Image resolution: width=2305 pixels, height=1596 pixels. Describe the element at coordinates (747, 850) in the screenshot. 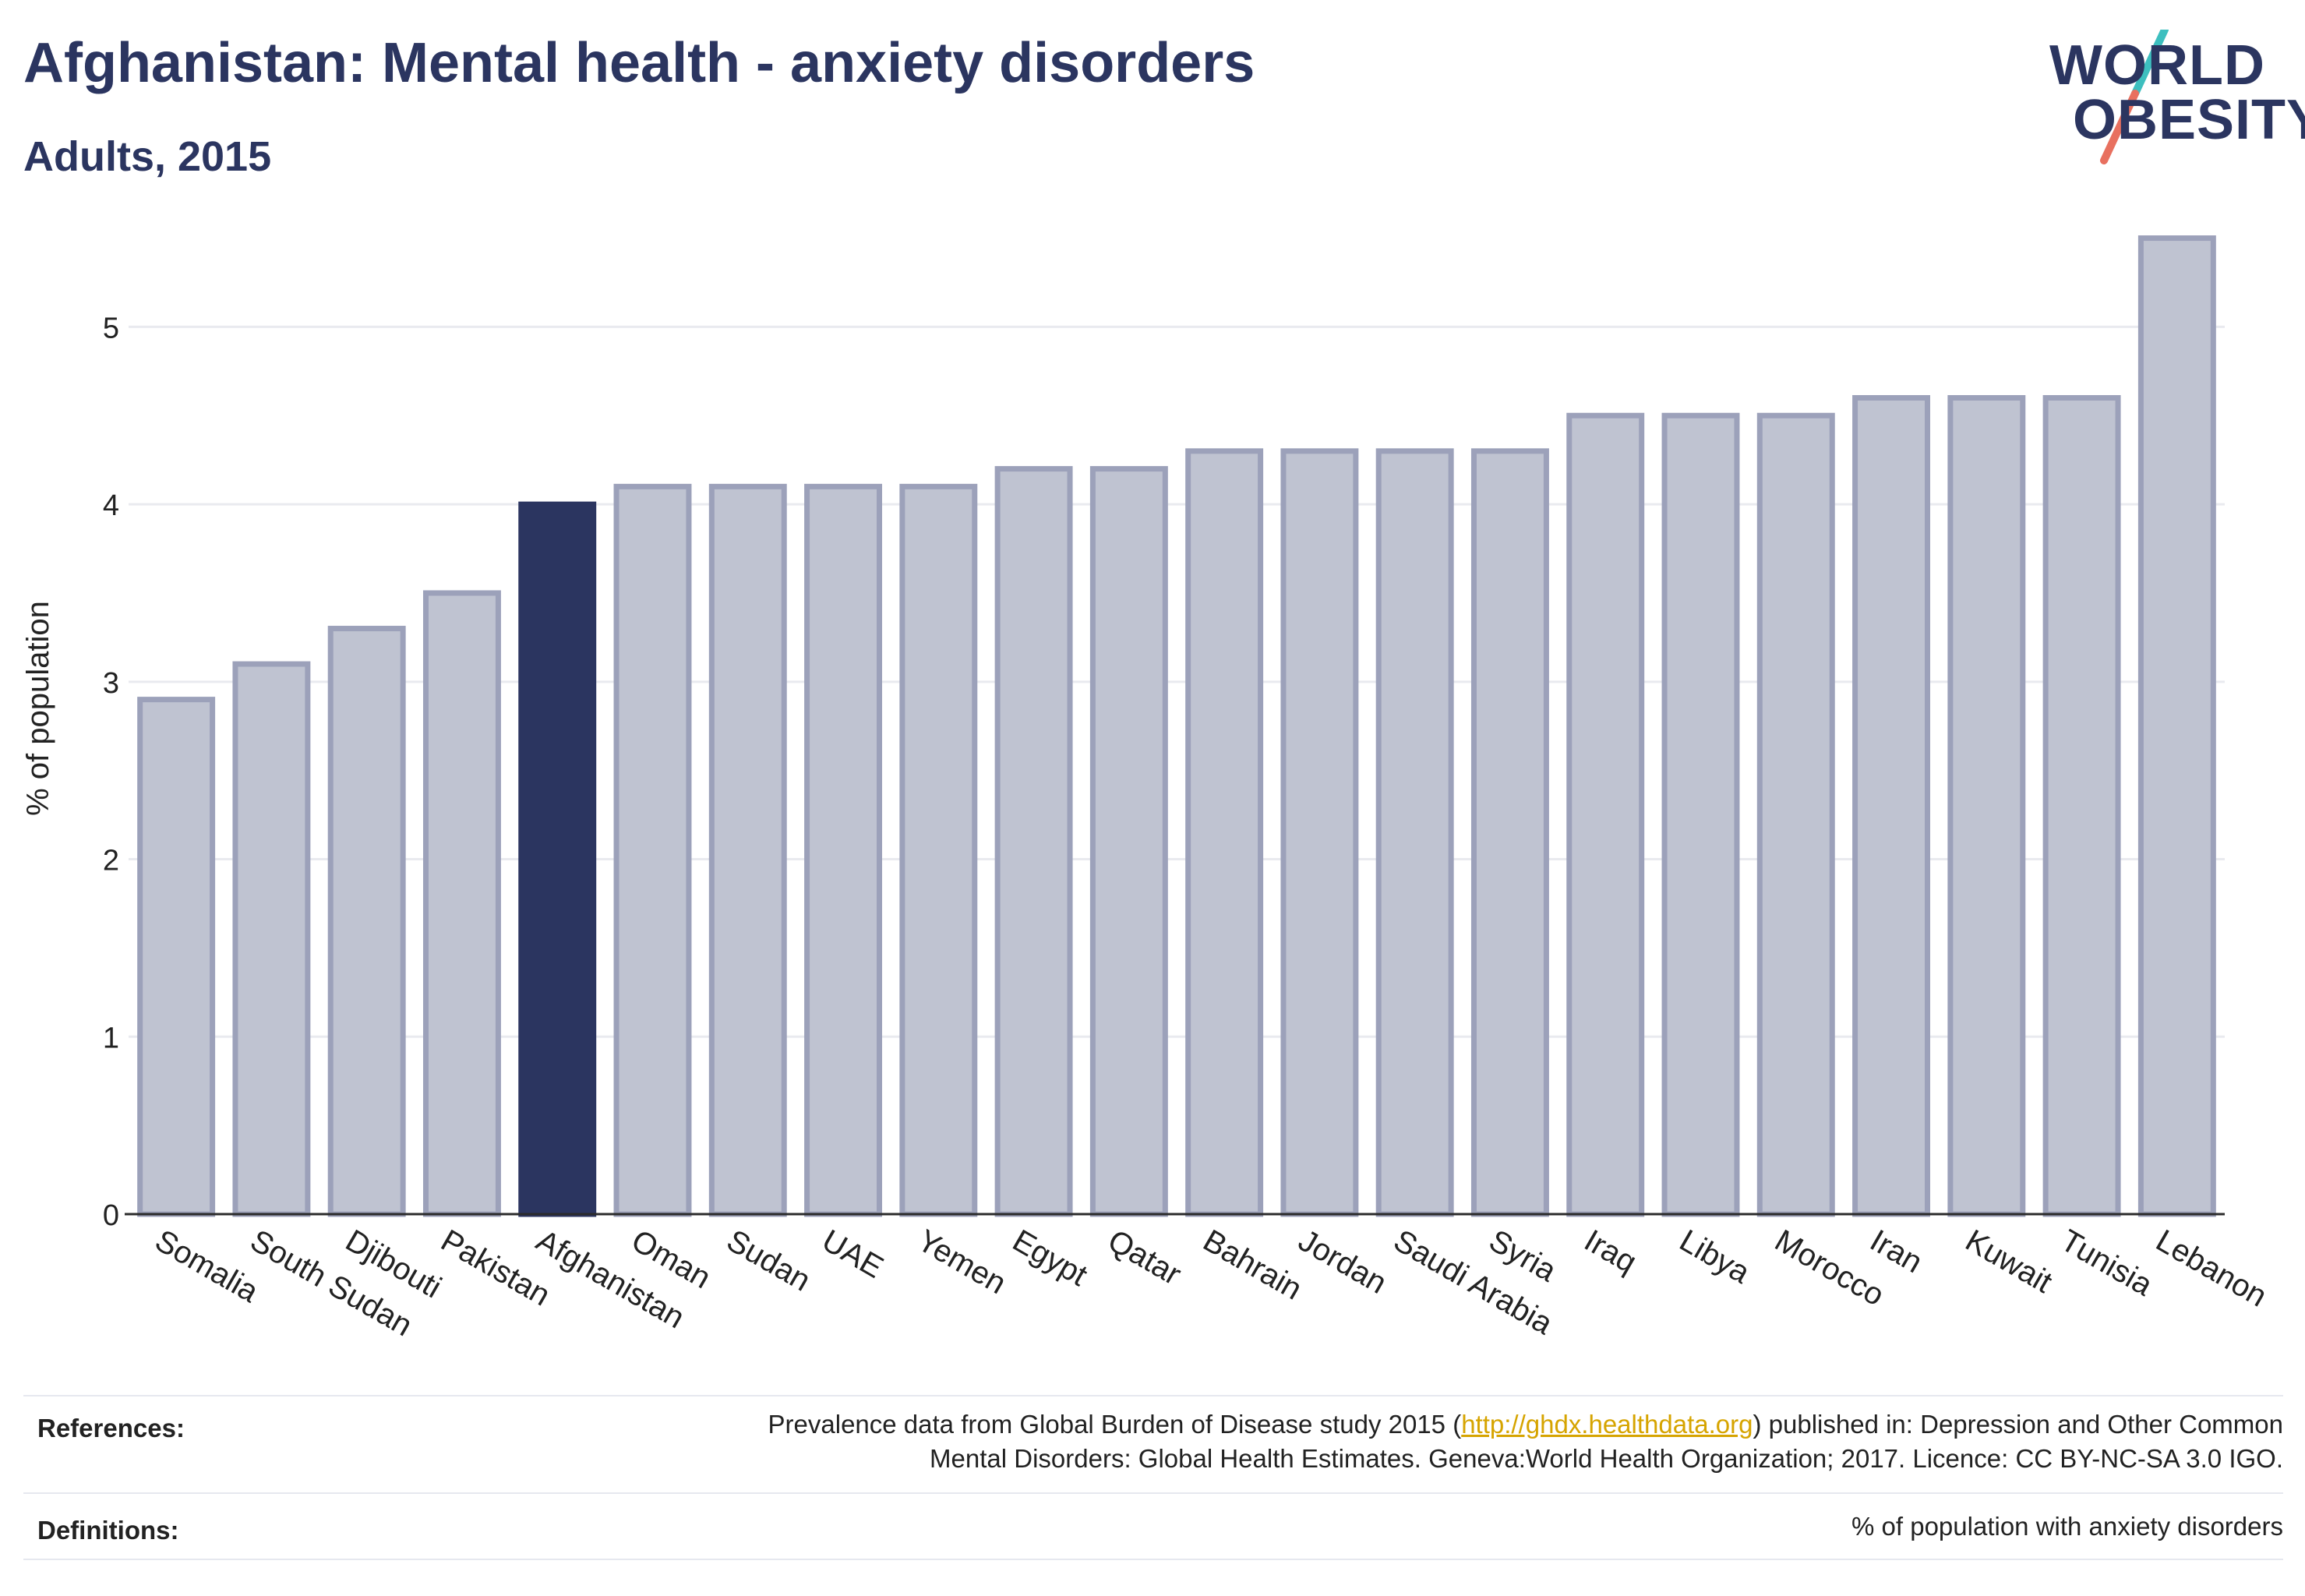

I see `bar-sudan` at that location.